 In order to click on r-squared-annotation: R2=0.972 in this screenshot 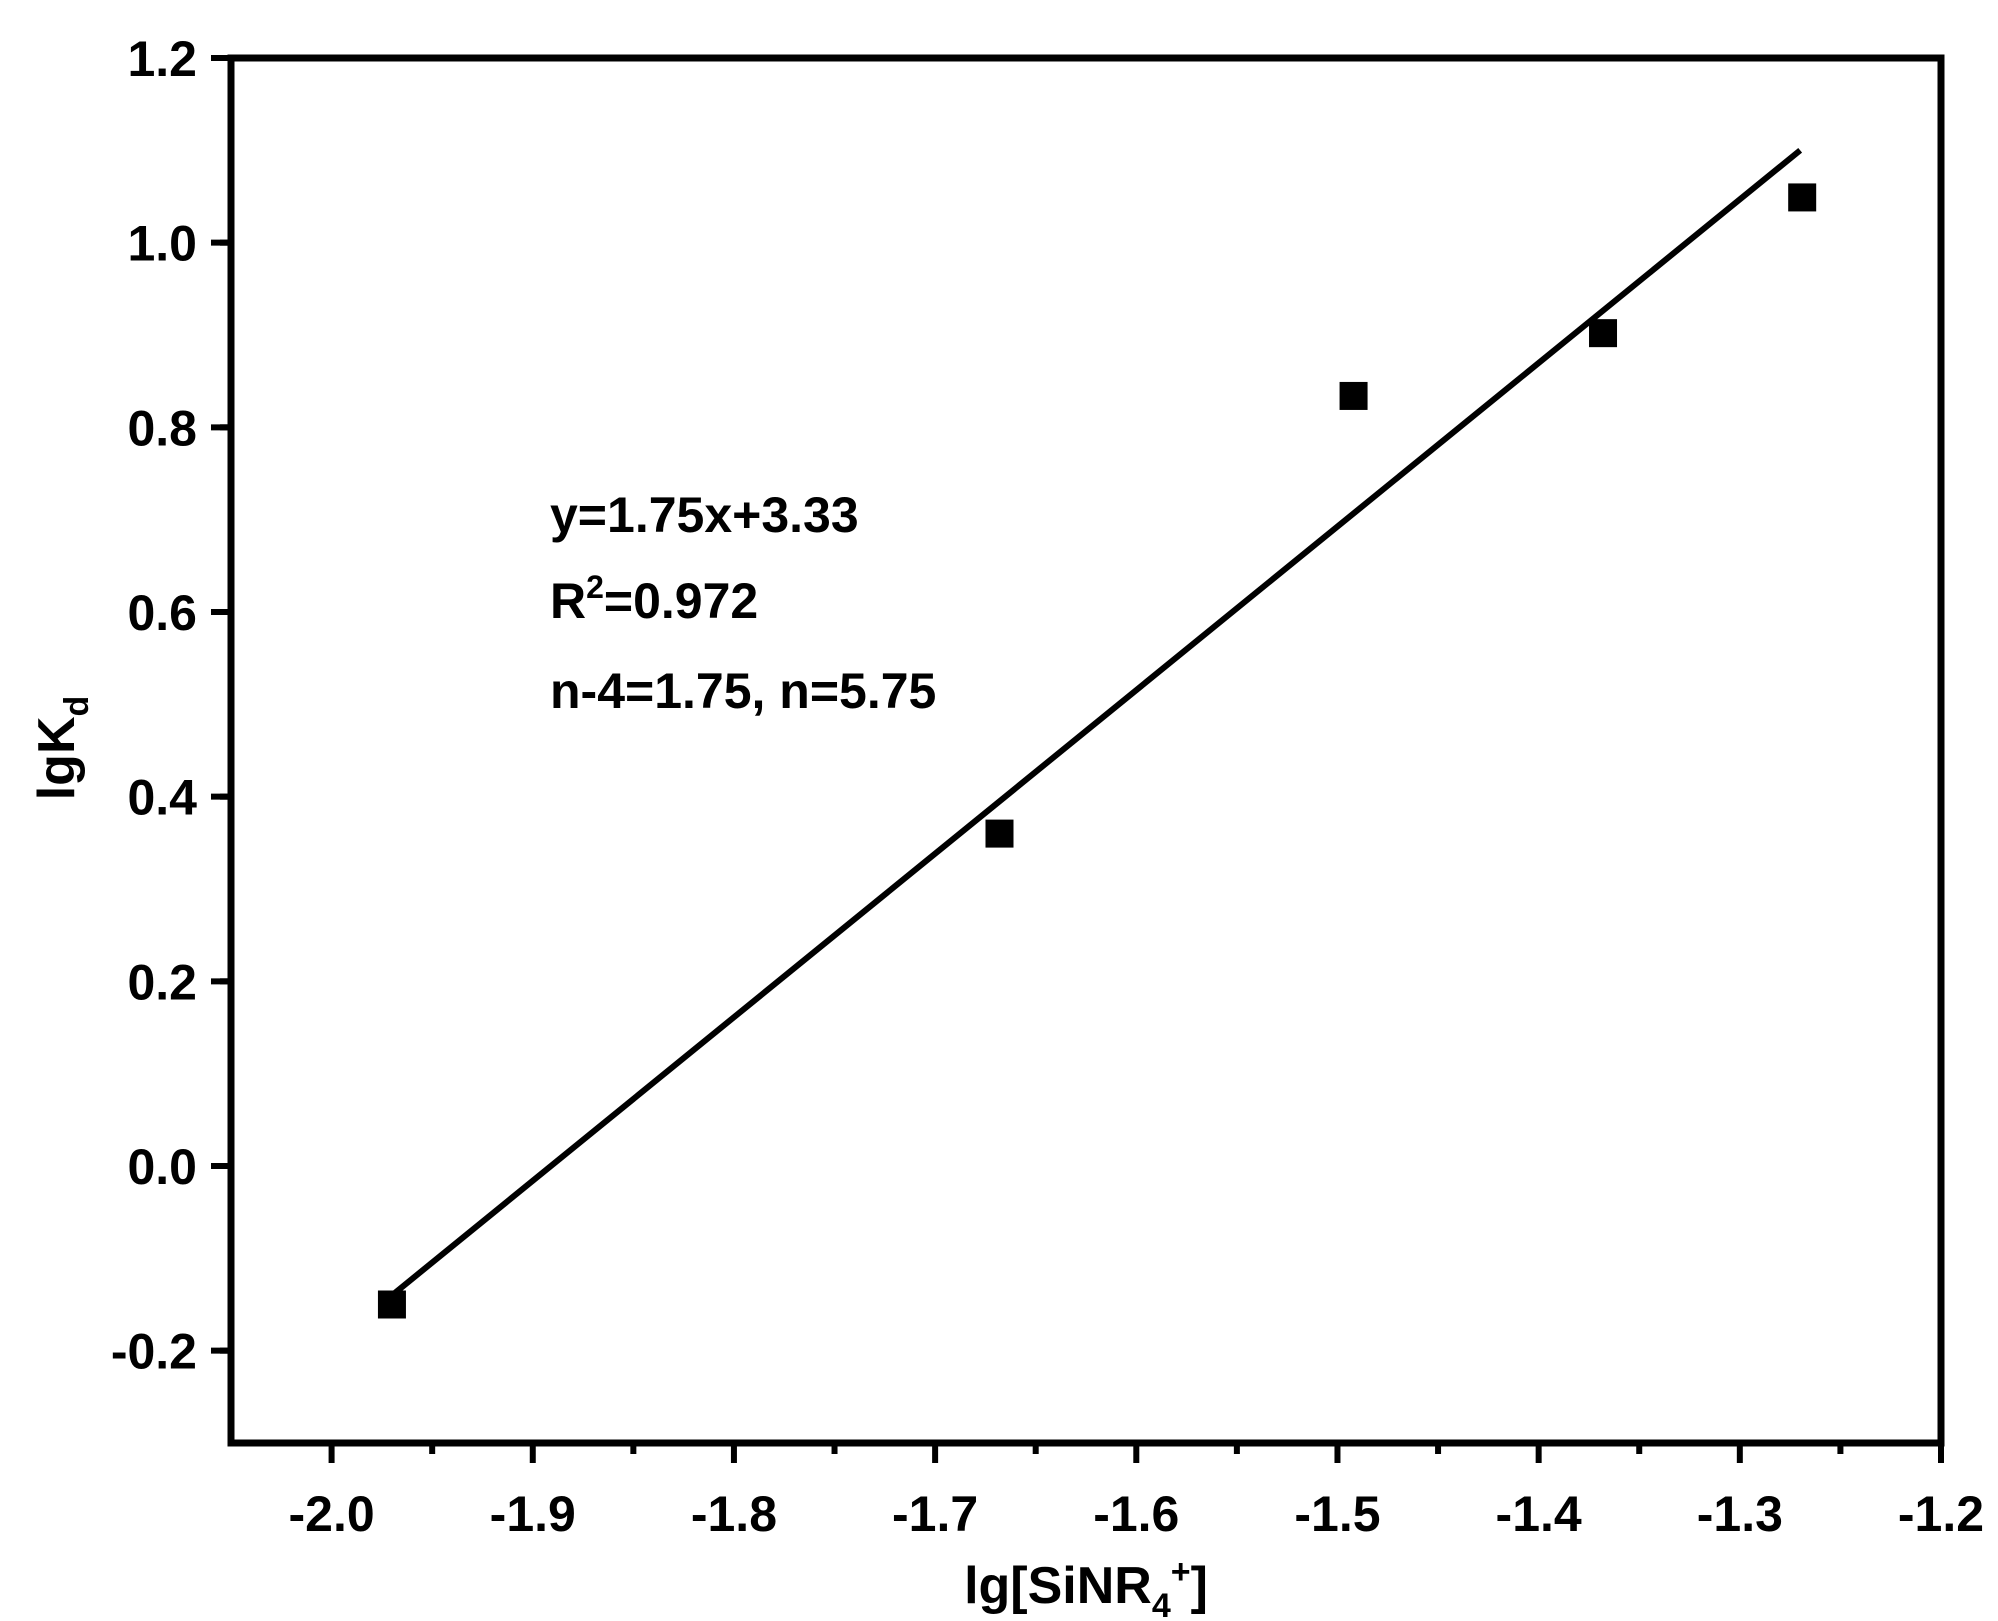, I will do `click(654, 599)`.